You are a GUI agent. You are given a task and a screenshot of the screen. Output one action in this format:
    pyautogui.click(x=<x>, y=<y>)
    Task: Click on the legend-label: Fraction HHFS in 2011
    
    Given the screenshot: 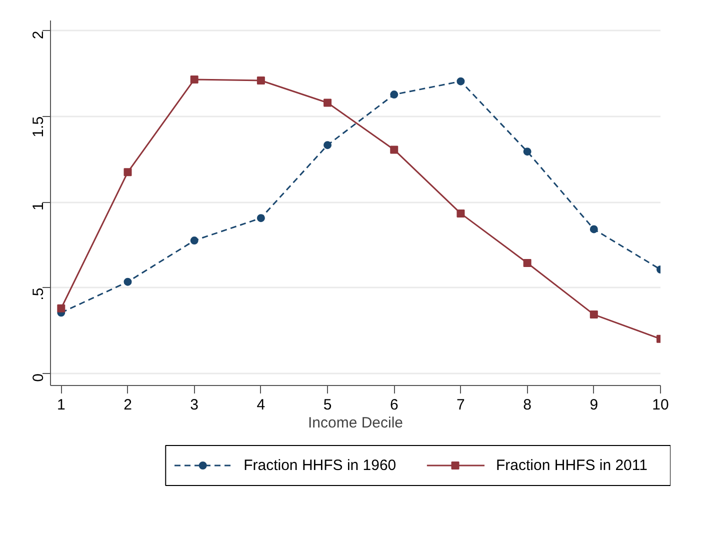 What is the action you would take?
    pyautogui.click(x=572, y=465)
    